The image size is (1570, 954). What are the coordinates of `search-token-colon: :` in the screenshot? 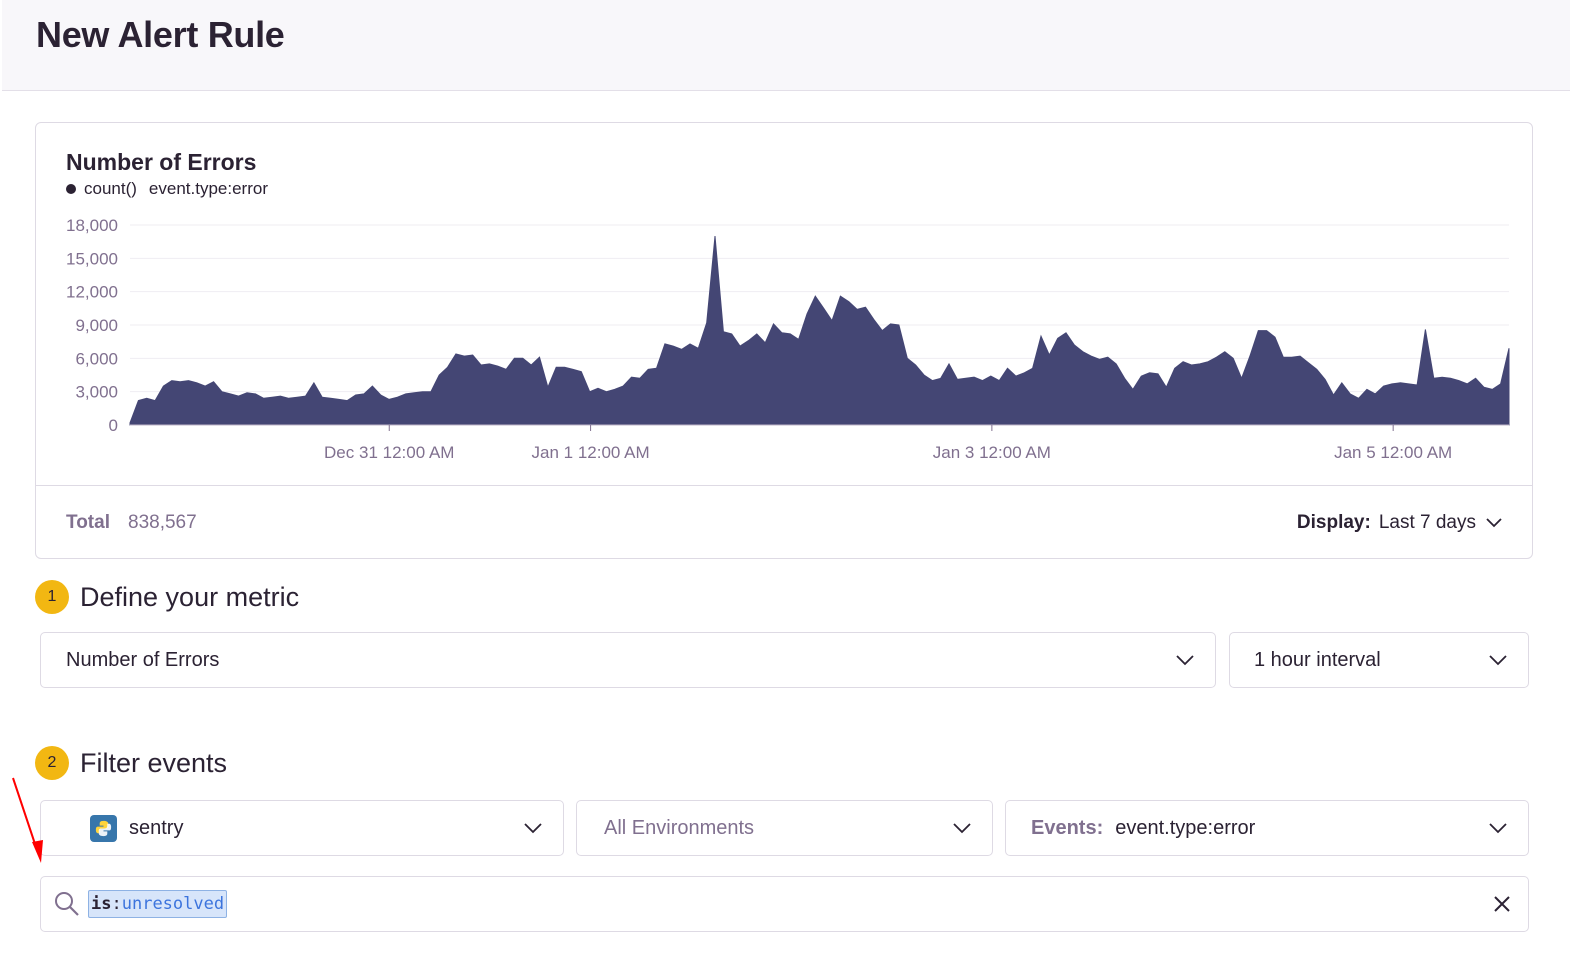 It's located at (116, 904).